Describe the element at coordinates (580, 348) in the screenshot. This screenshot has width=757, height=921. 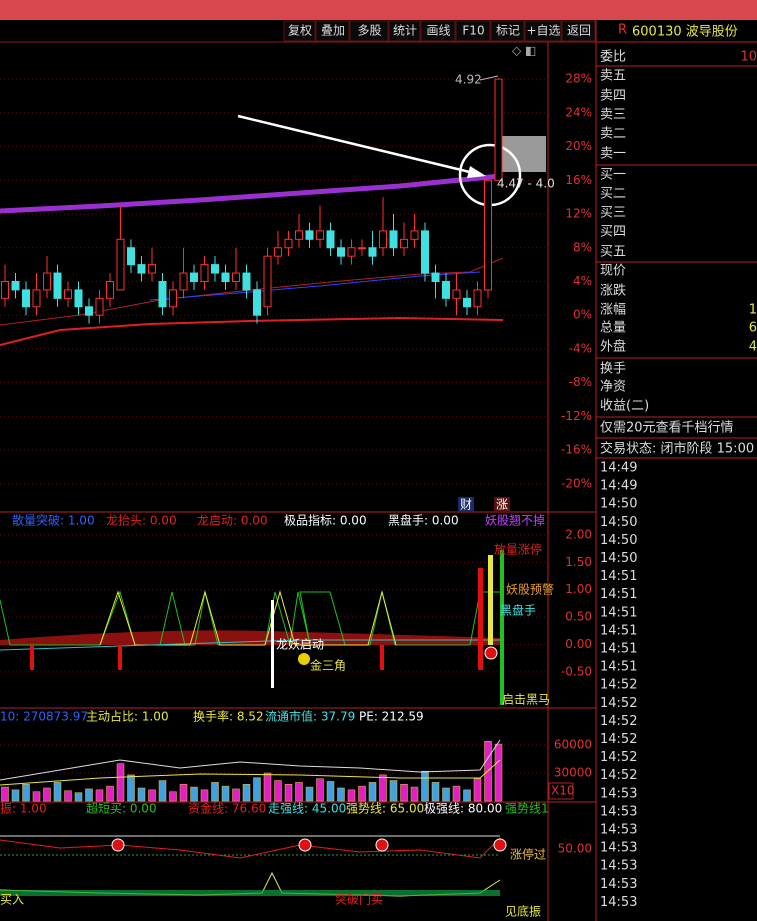
I see `y-tick-label: -4%` at that location.